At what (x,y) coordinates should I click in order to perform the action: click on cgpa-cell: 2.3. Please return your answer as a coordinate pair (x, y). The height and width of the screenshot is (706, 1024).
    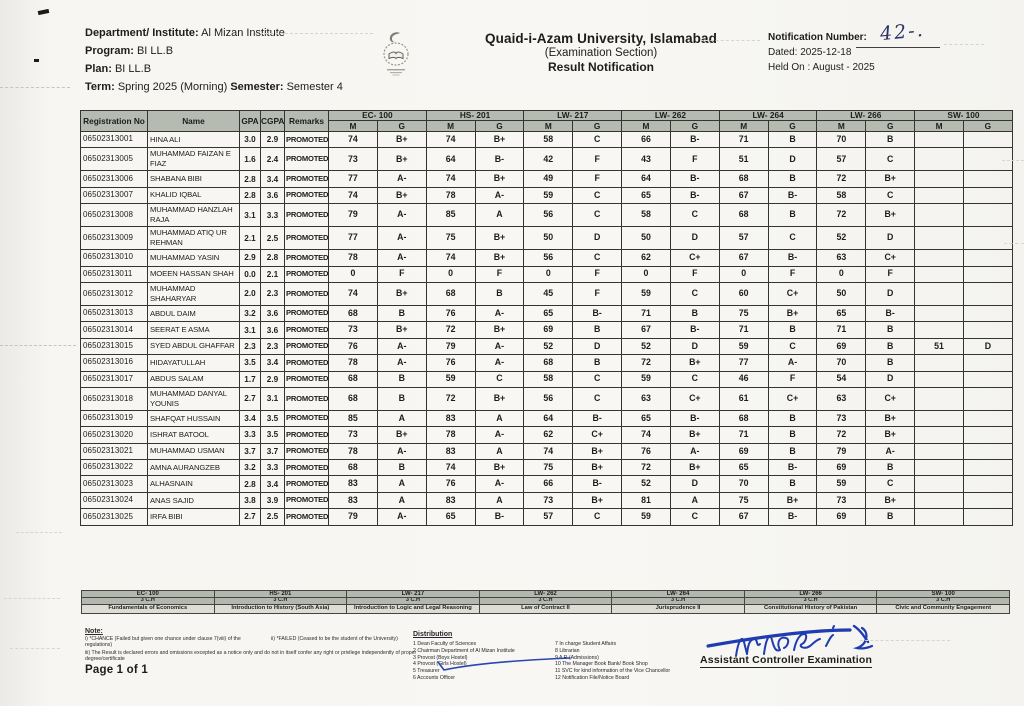
    Looking at the image, I should click on (272, 293).